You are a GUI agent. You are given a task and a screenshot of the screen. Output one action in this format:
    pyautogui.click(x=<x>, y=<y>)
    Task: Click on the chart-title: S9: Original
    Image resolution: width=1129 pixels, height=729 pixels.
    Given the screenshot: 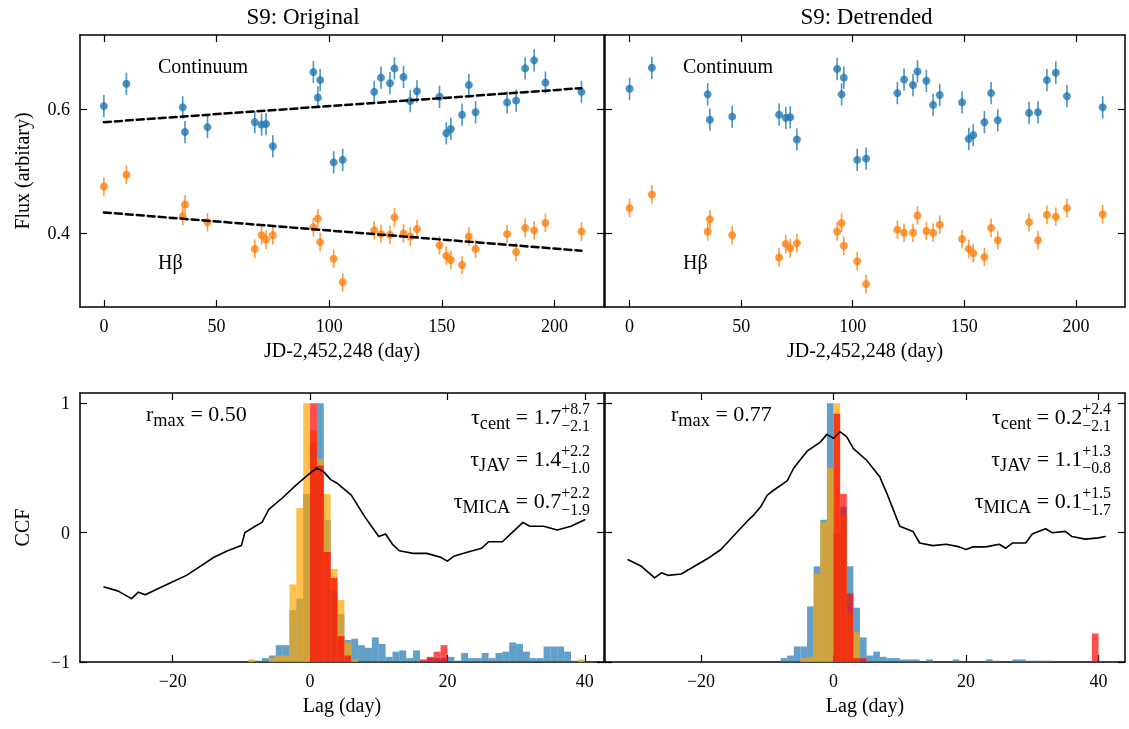 What is the action you would take?
    pyautogui.click(x=303, y=16)
    